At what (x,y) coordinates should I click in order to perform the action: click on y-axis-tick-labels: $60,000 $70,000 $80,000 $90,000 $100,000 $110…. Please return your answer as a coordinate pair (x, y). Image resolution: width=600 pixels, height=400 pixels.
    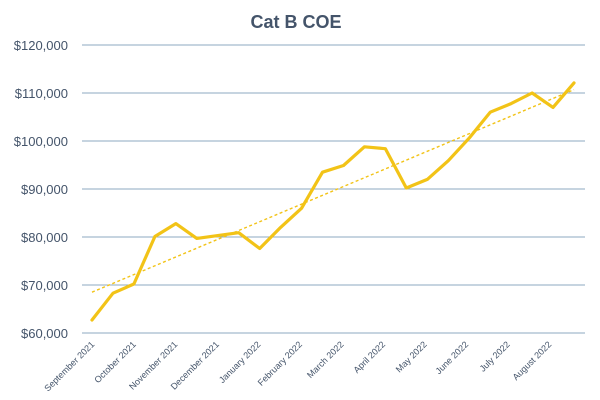
    Looking at the image, I should click on (41, 189).